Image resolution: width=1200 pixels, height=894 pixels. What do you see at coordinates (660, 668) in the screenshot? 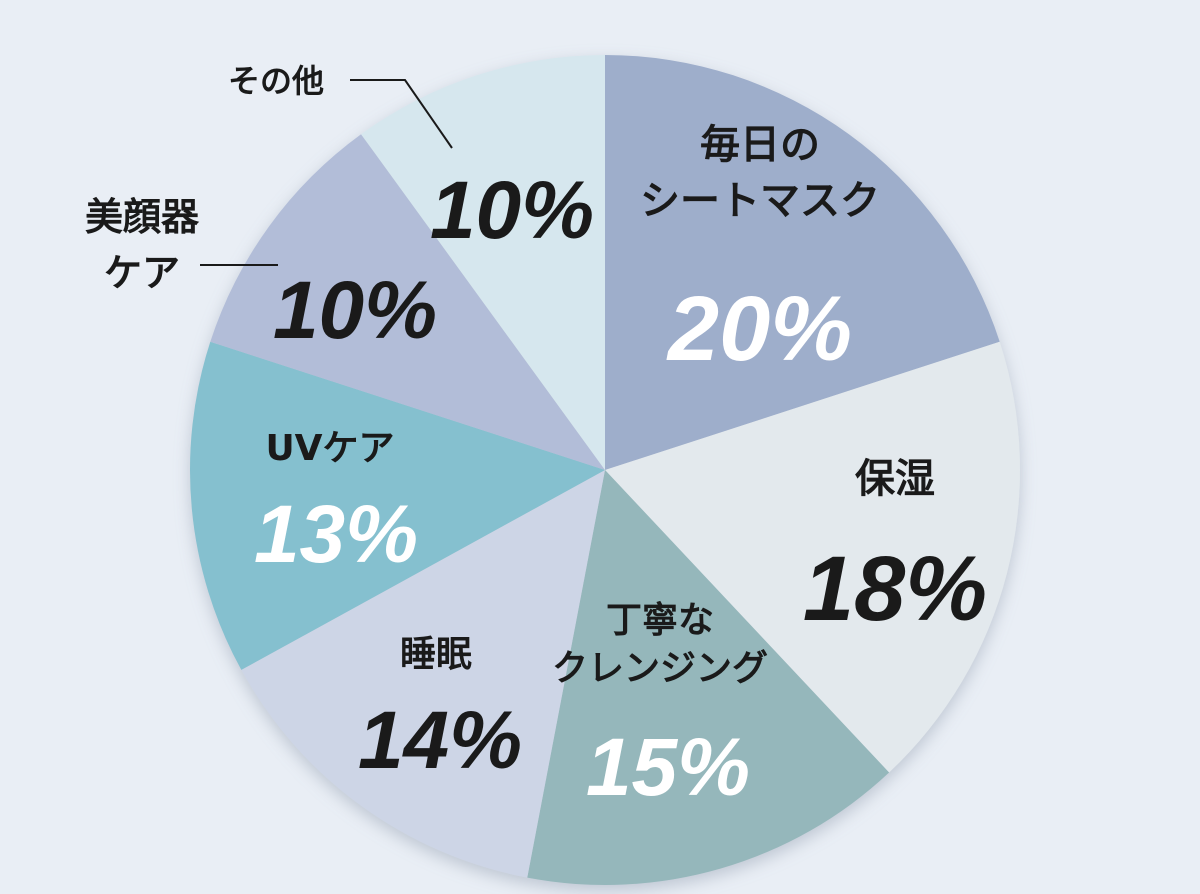
I see `slice-category-label: クレンジング` at bounding box center [660, 668].